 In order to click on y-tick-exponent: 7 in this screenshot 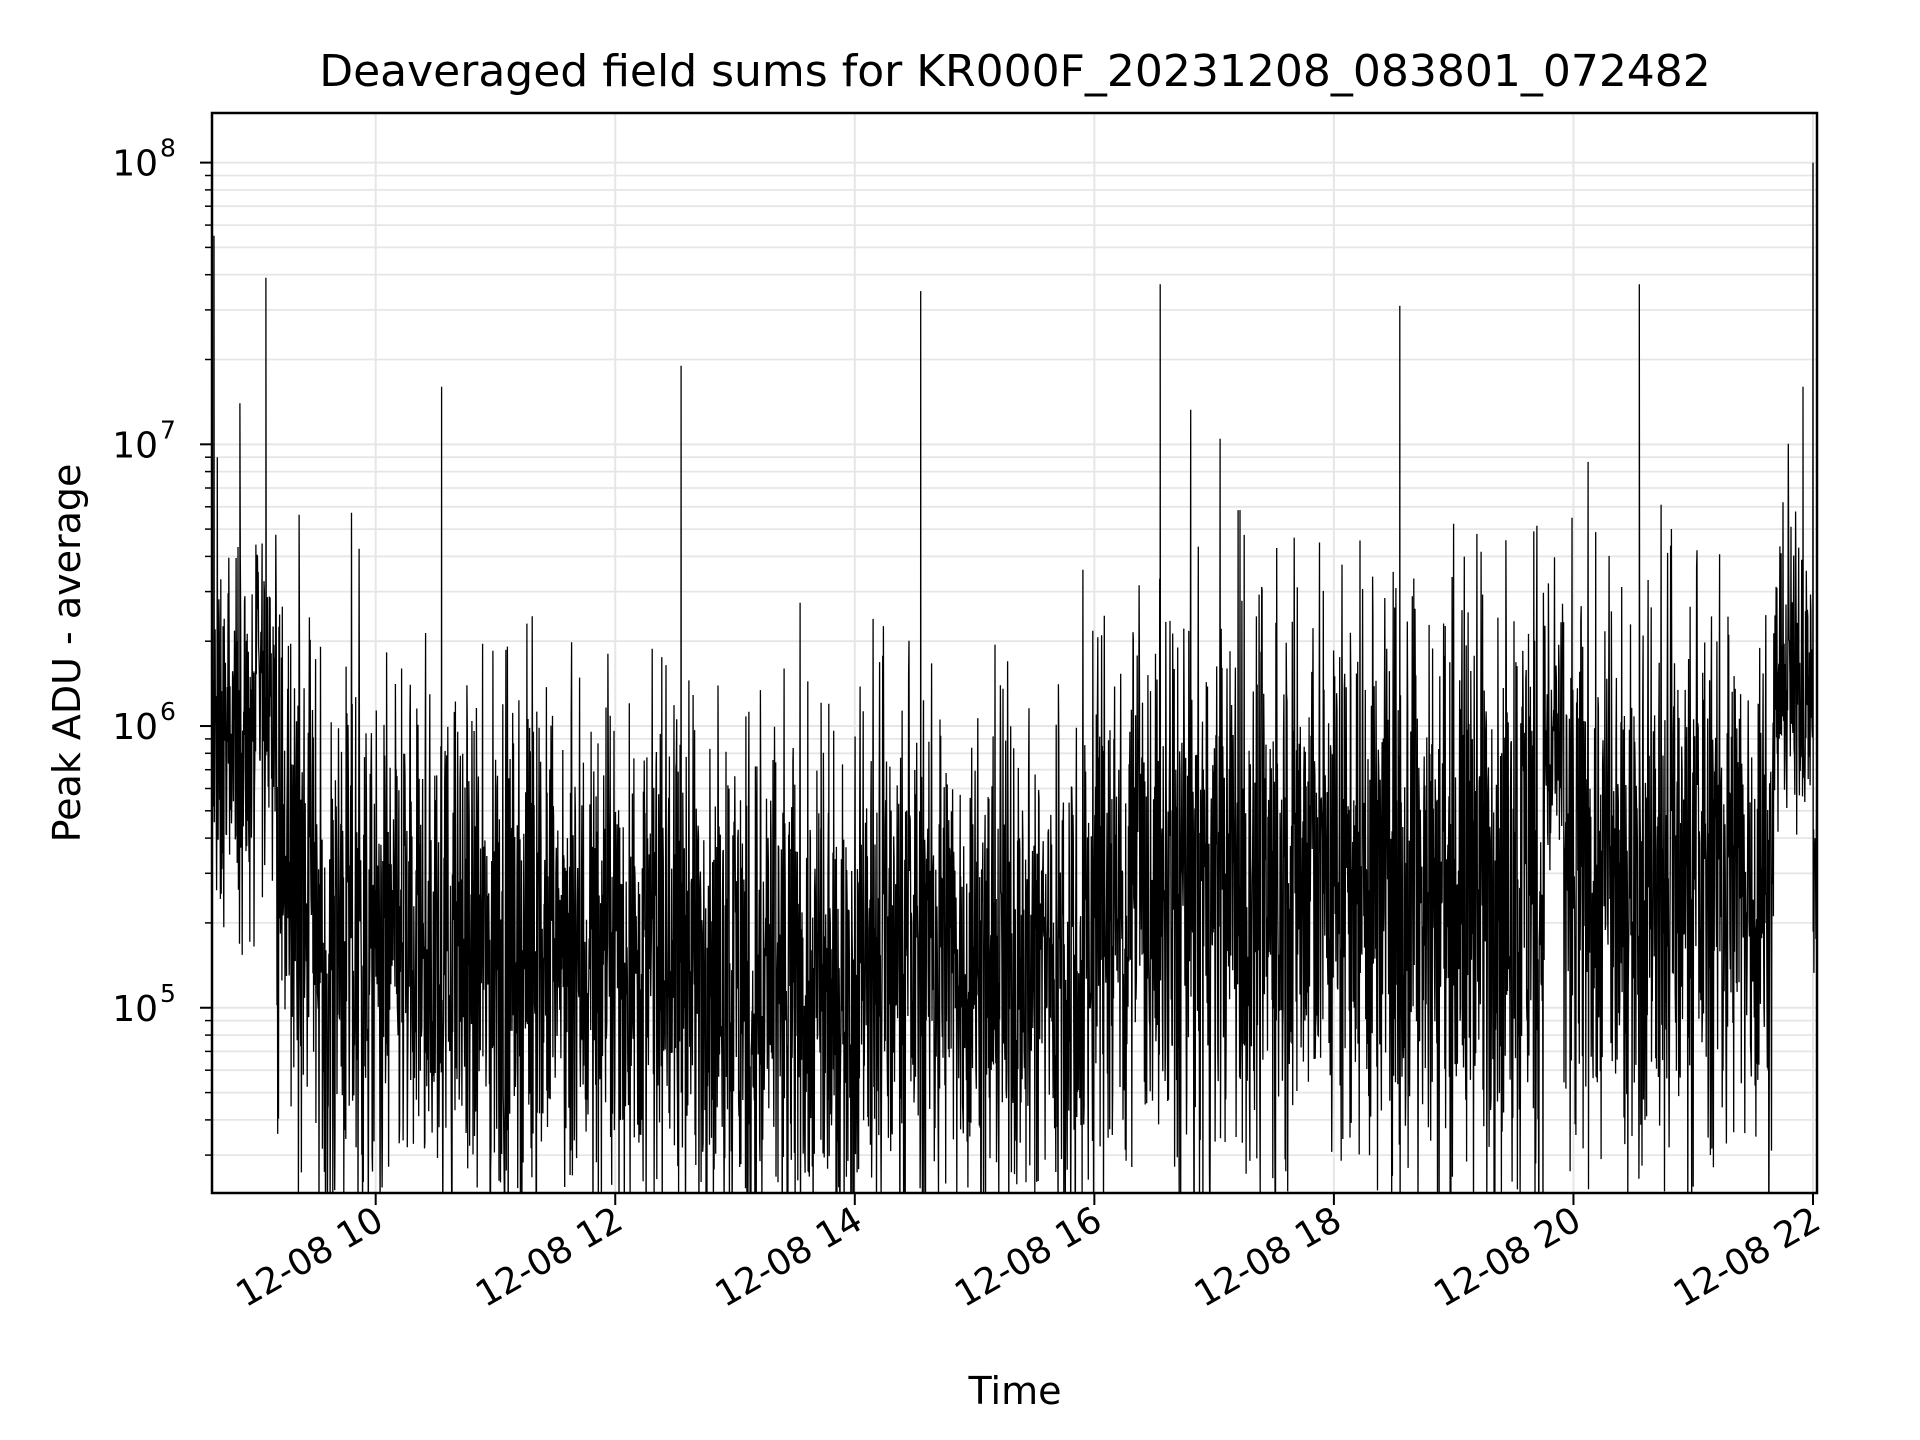, I will do `click(168, 429)`.